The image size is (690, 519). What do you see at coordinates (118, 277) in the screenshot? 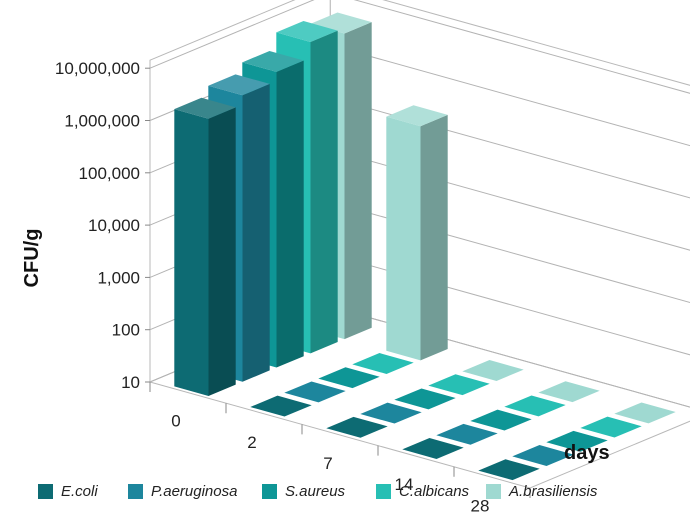
I see `y-tick-label: 1,000` at bounding box center [118, 277].